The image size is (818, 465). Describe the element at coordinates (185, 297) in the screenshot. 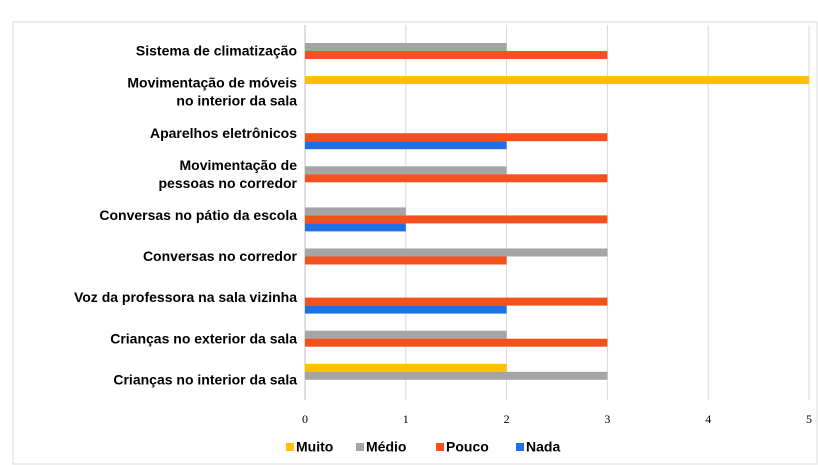

I see `y-tick-label: Voz da professora na sala vizinha` at that location.